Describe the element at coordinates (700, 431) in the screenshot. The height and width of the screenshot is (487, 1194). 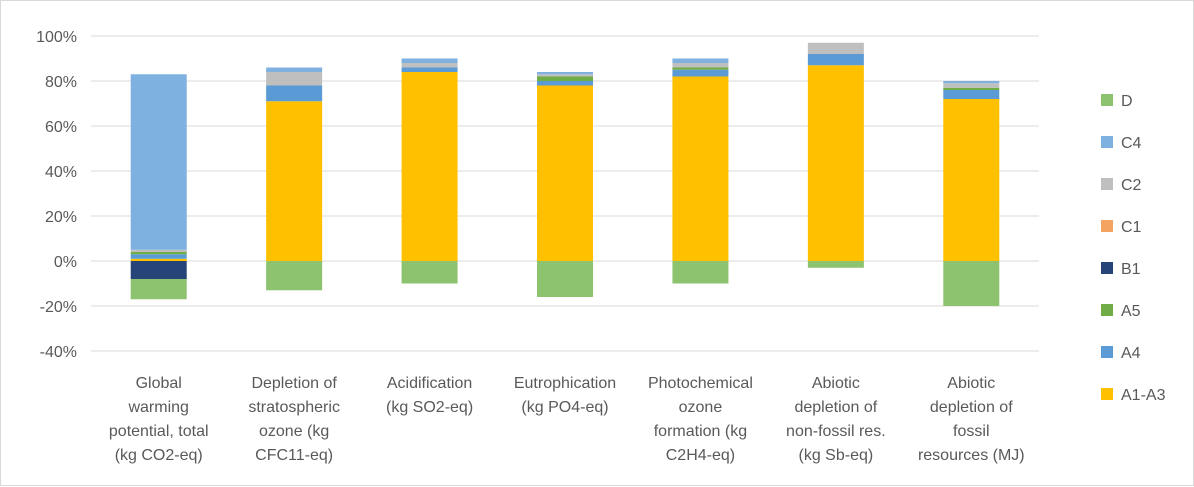
I see `x-category-label: formation (kg` at that location.